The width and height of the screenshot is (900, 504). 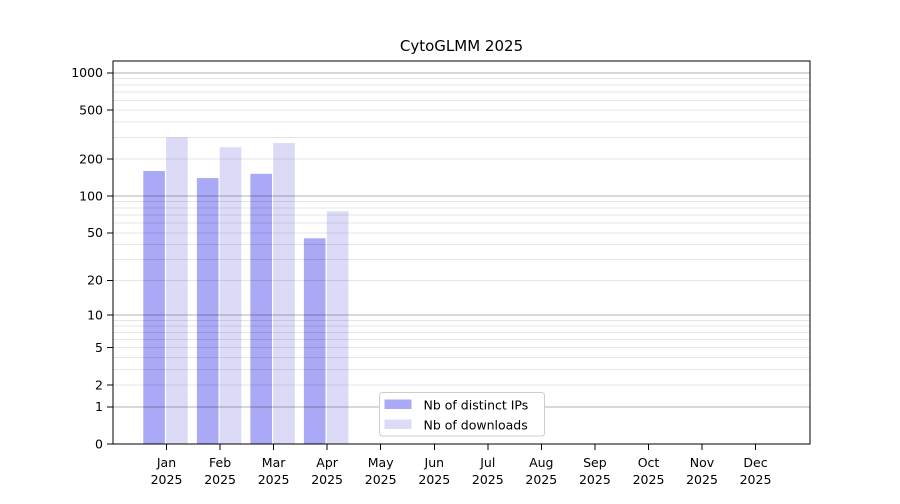 What do you see at coordinates (702, 462) in the screenshot?
I see `x-tick-label-month: Nov` at bounding box center [702, 462].